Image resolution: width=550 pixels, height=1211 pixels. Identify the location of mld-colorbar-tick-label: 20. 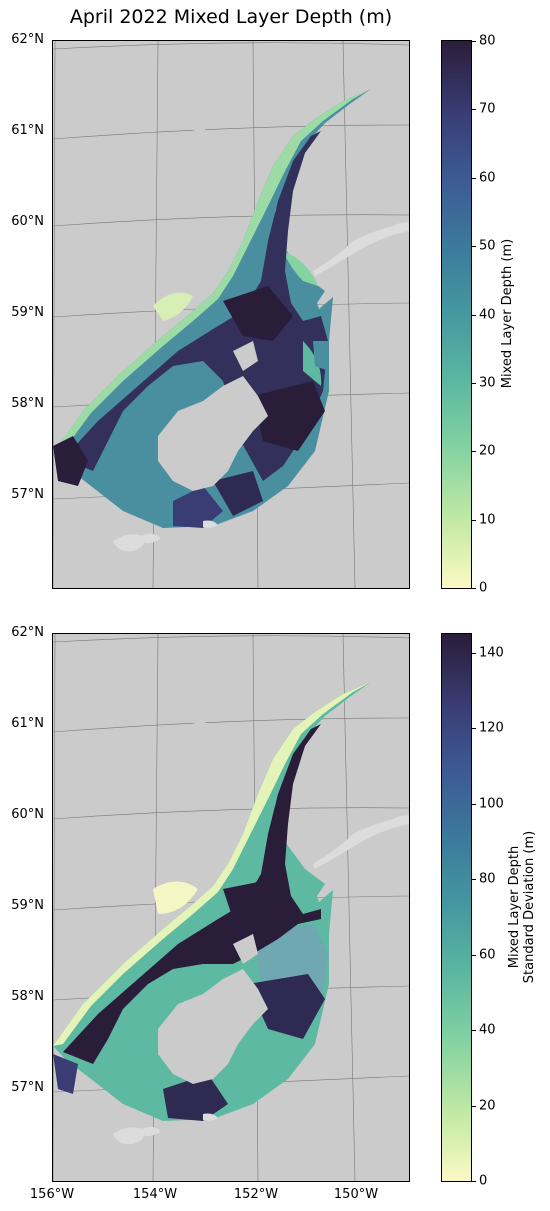
(487, 451).